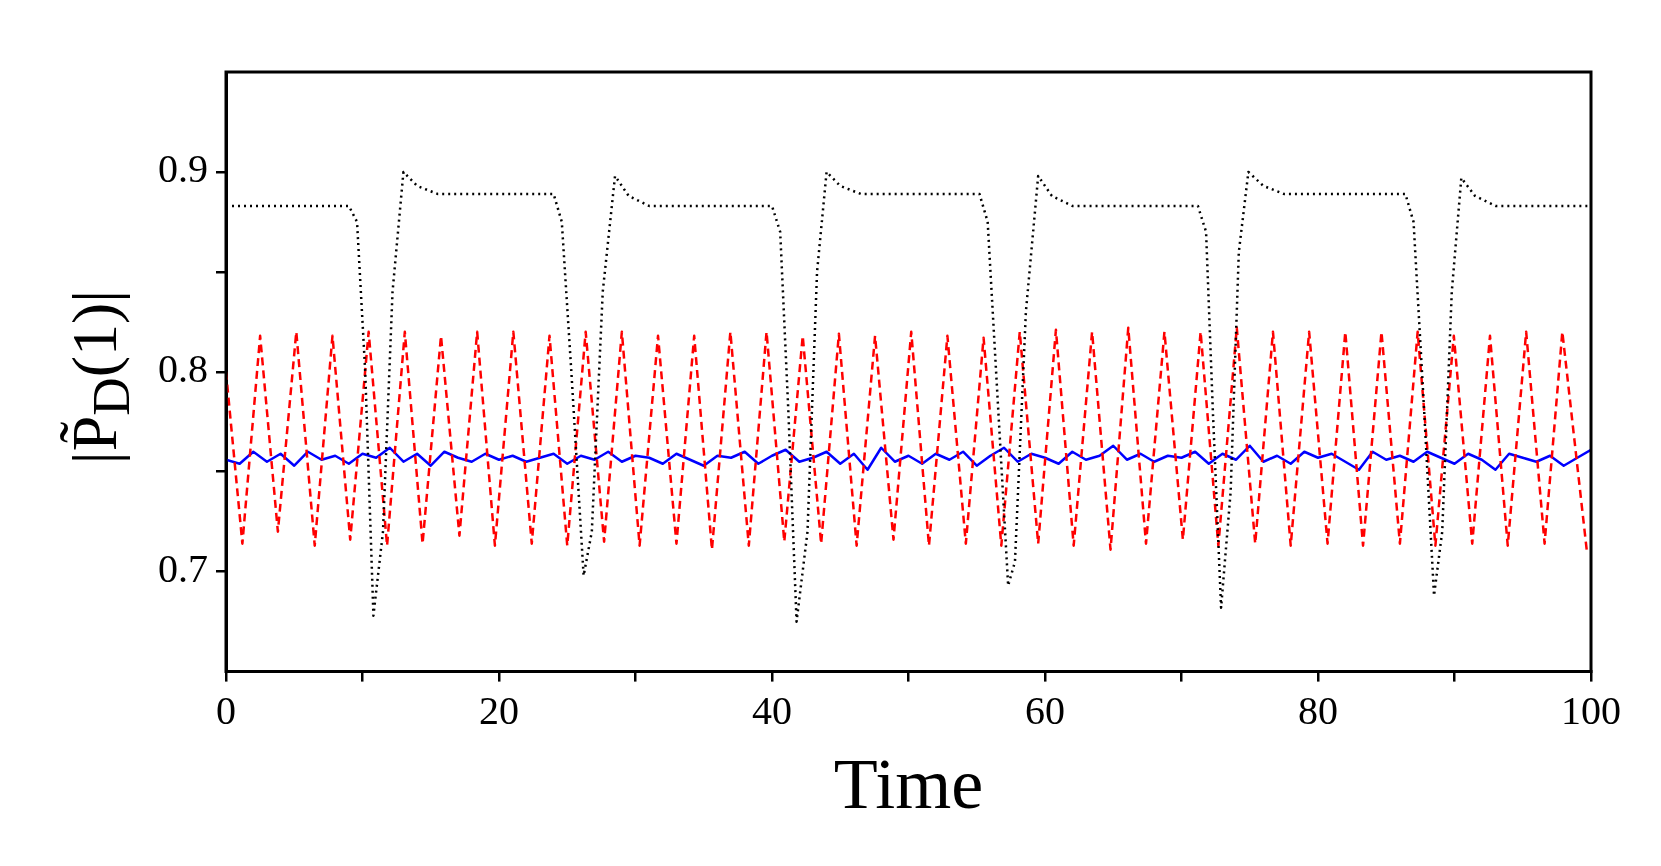 The width and height of the screenshot is (1661, 866). What do you see at coordinates (499, 711) in the screenshot?
I see `x-tick-label: 20` at bounding box center [499, 711].